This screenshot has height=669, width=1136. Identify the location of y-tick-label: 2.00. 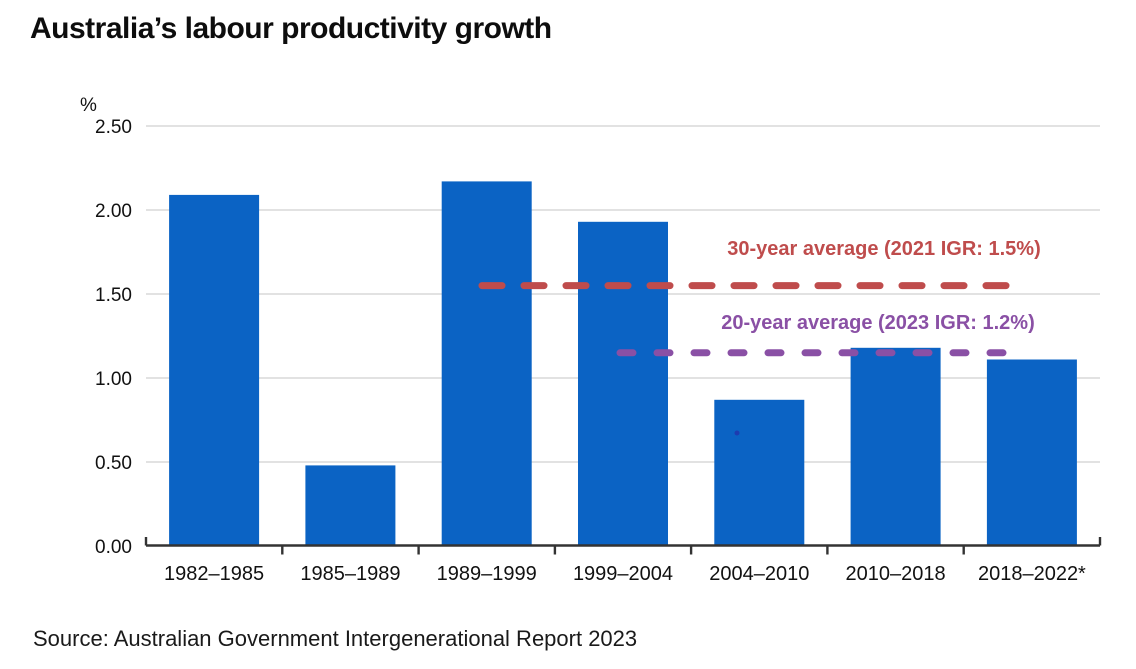
(113, 211).